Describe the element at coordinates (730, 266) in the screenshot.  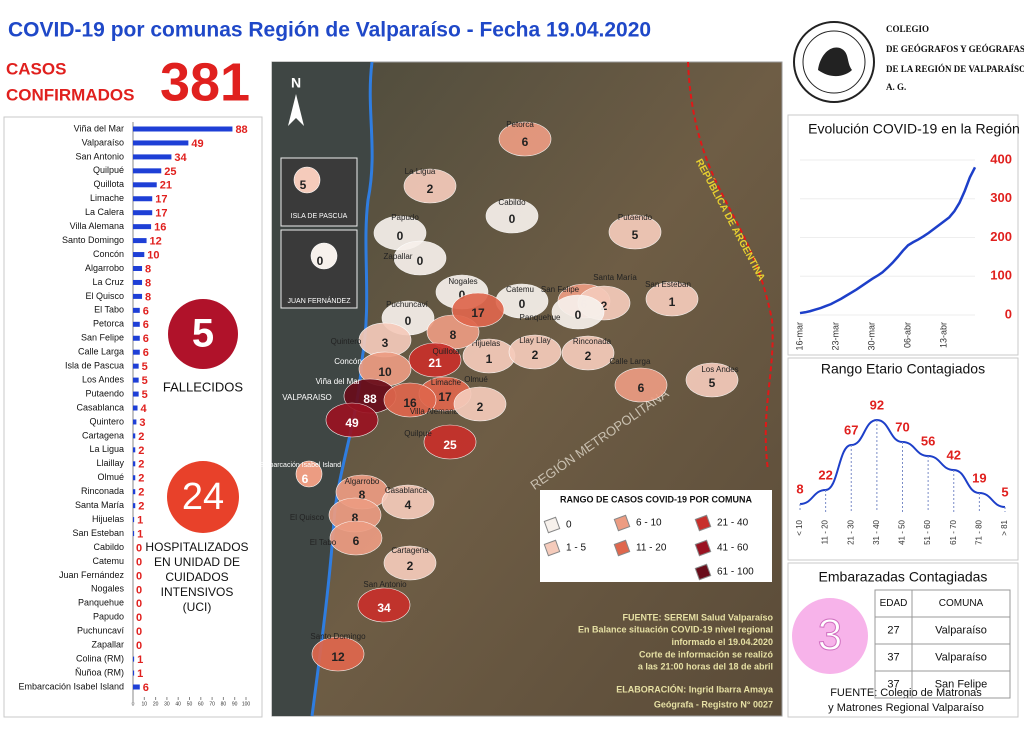
I see `border` at that location.